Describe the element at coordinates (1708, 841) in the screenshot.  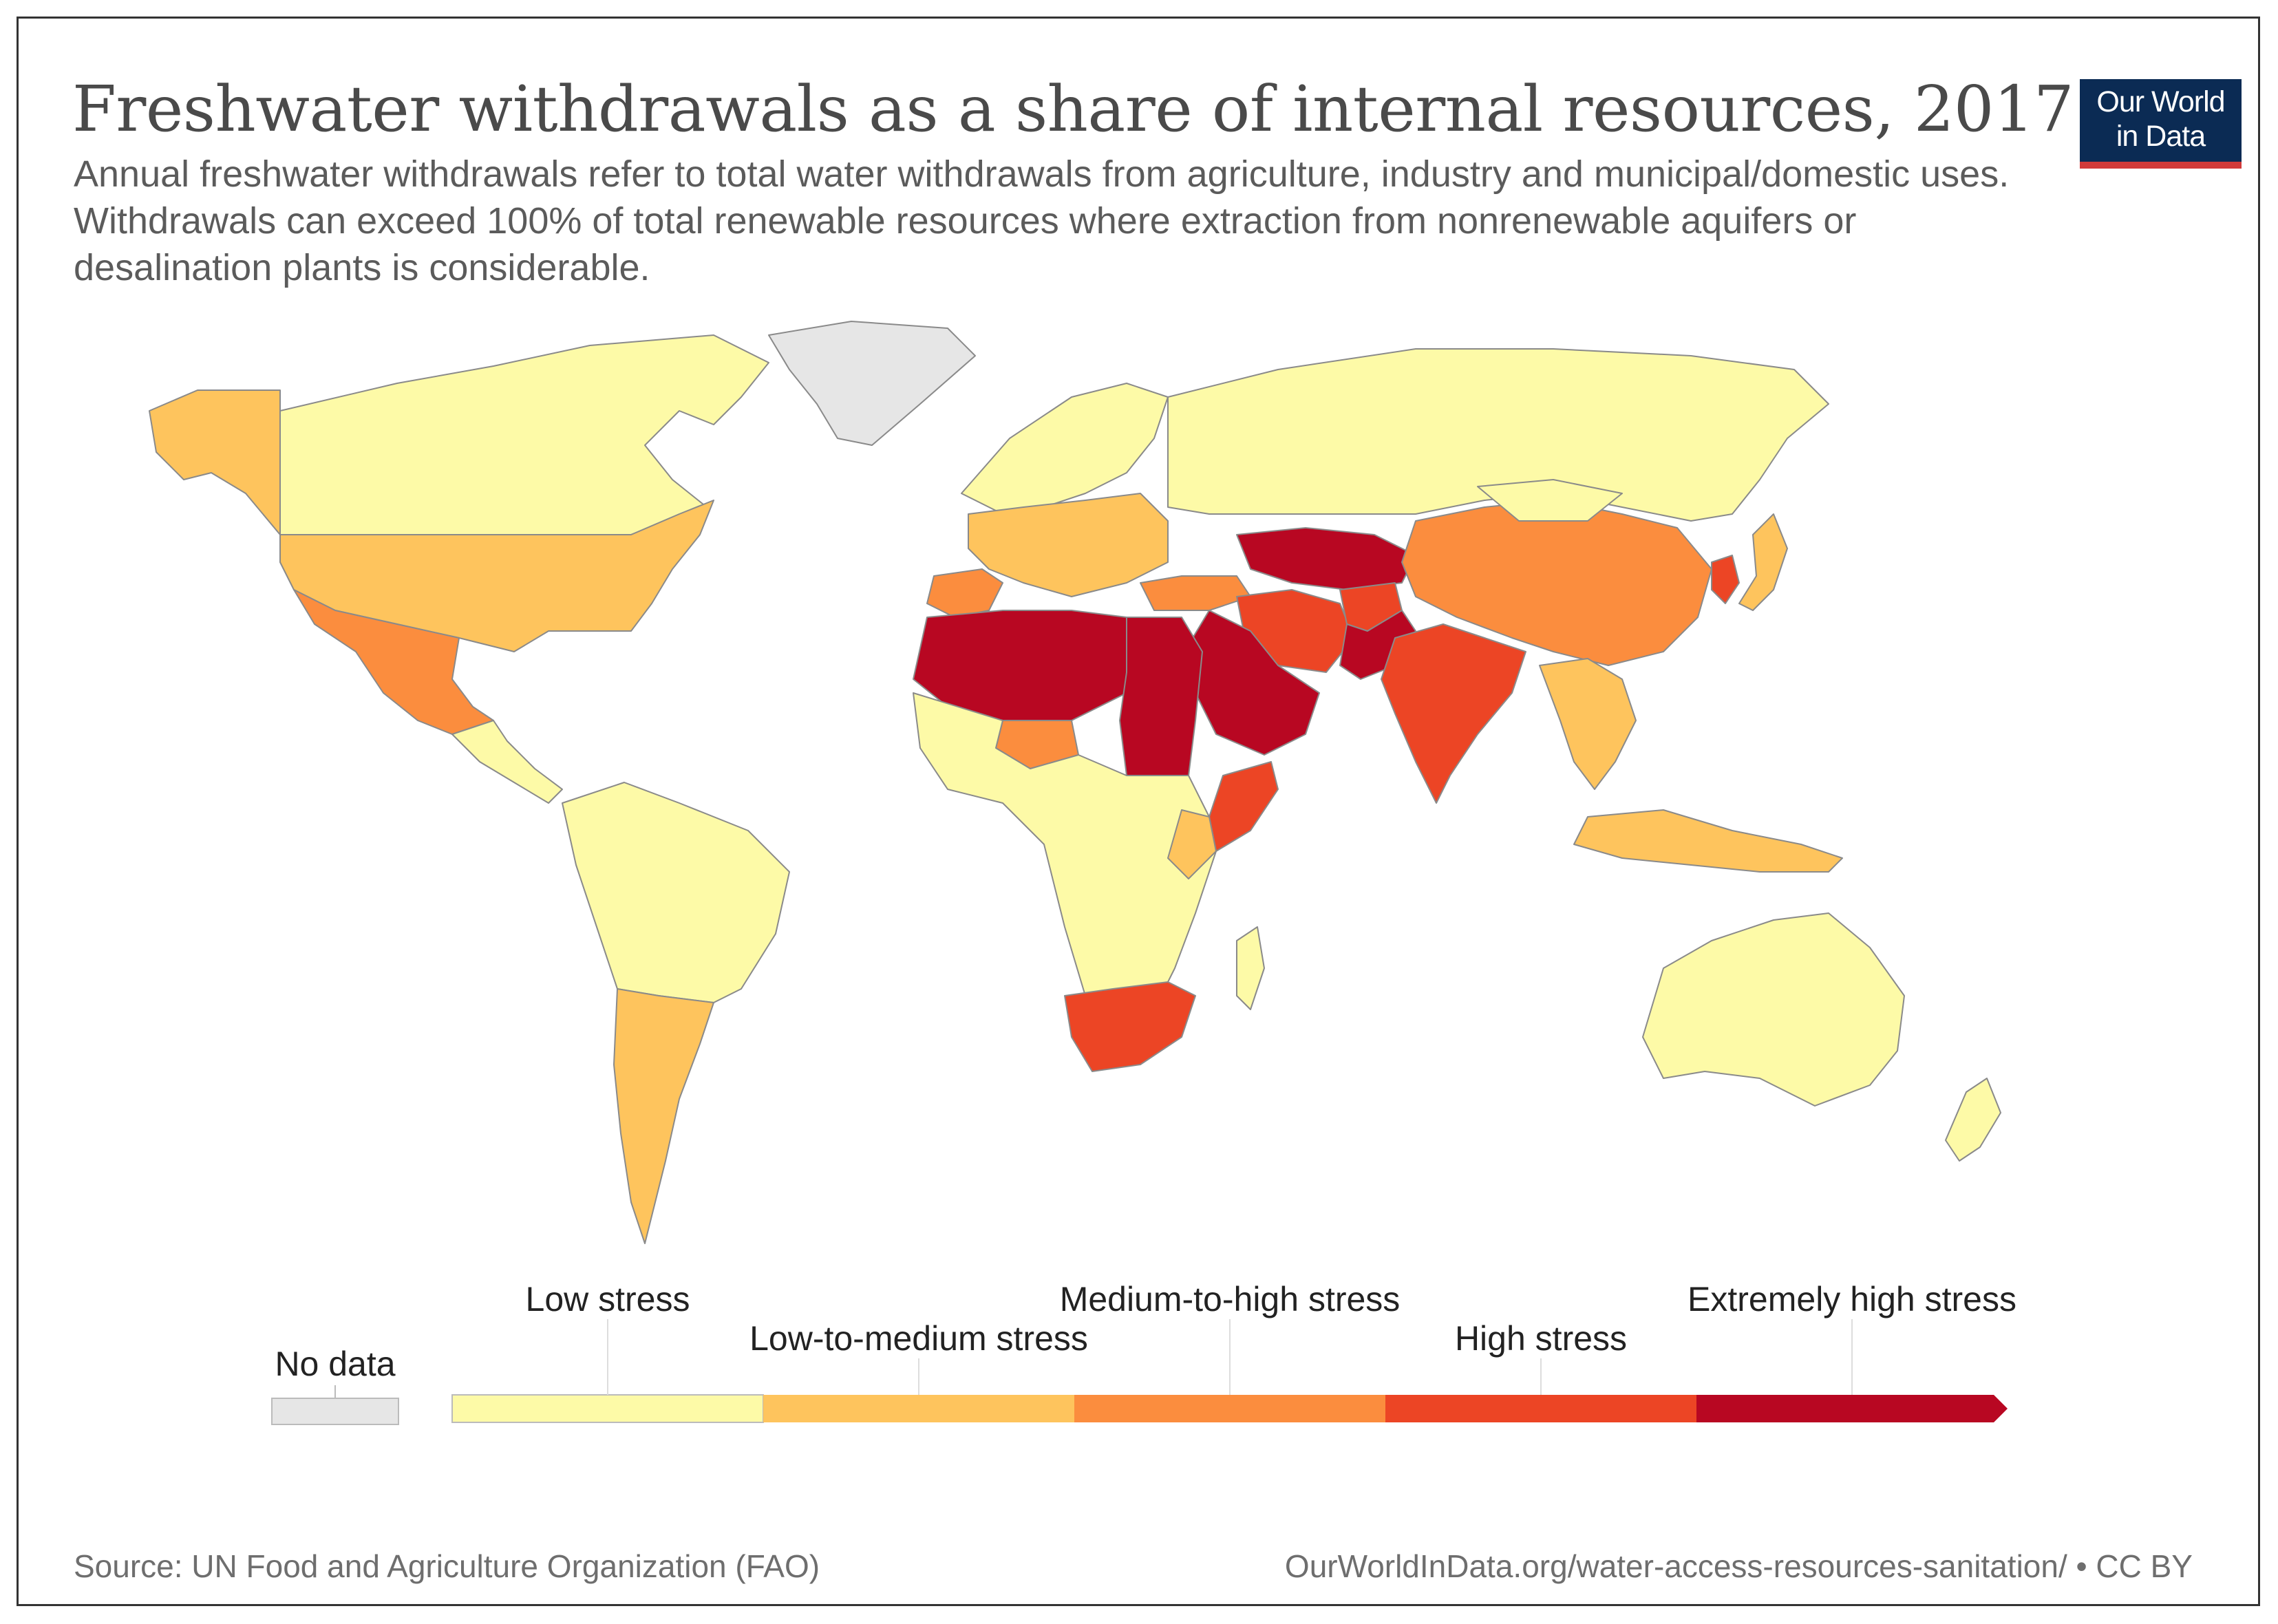
I see `region-indonesia` at that location.